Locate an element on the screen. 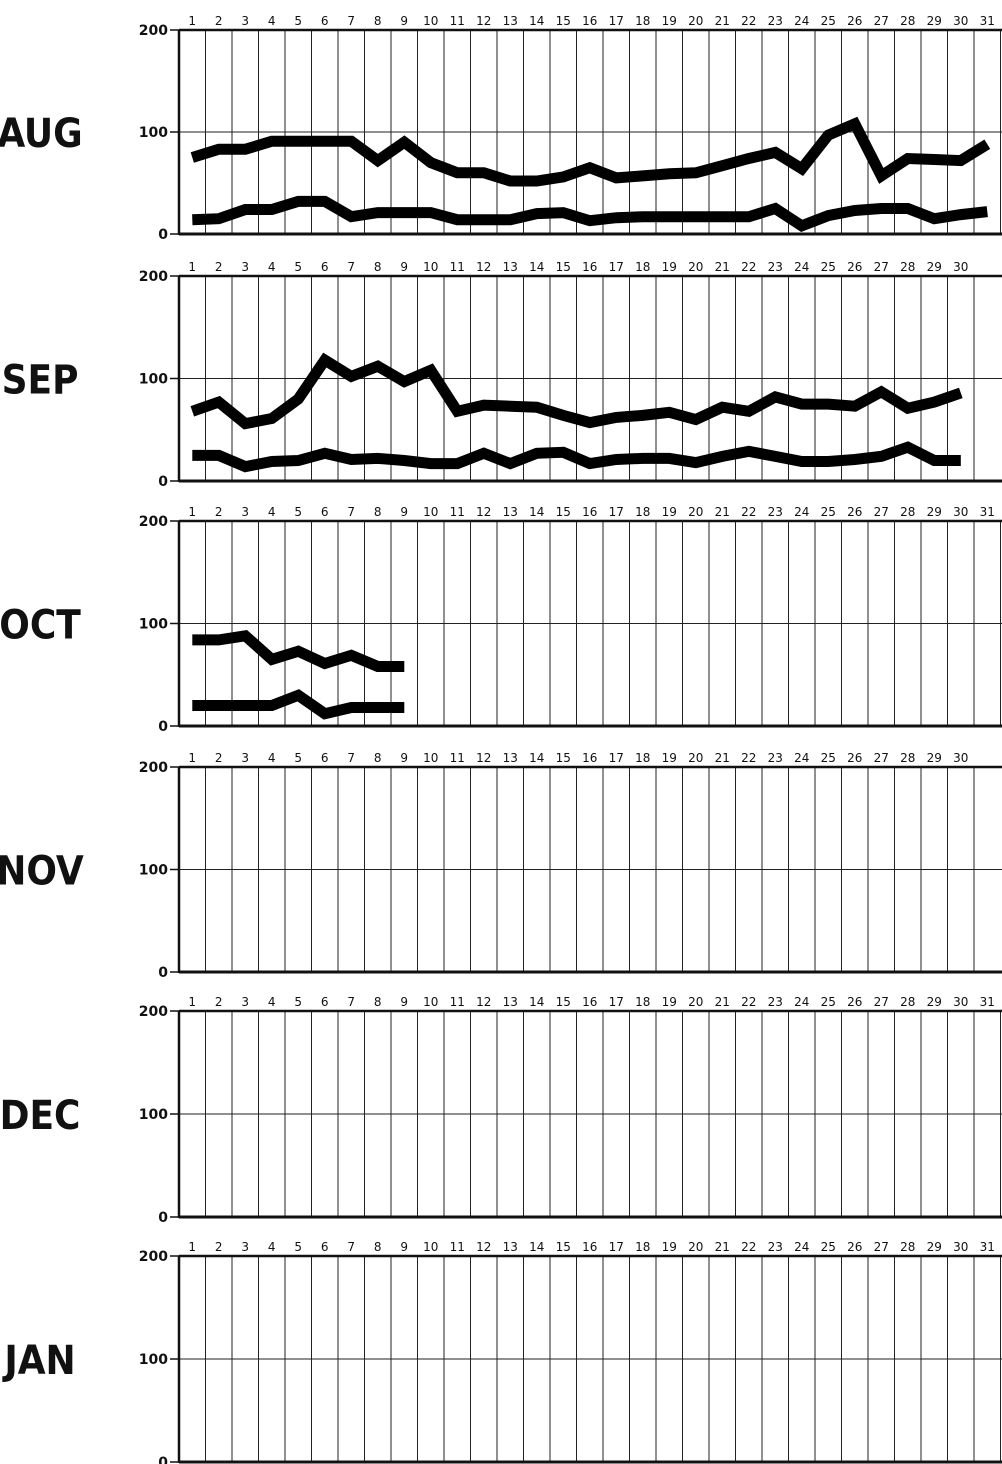  month-label: AUG is located at coordinates (41, 134).